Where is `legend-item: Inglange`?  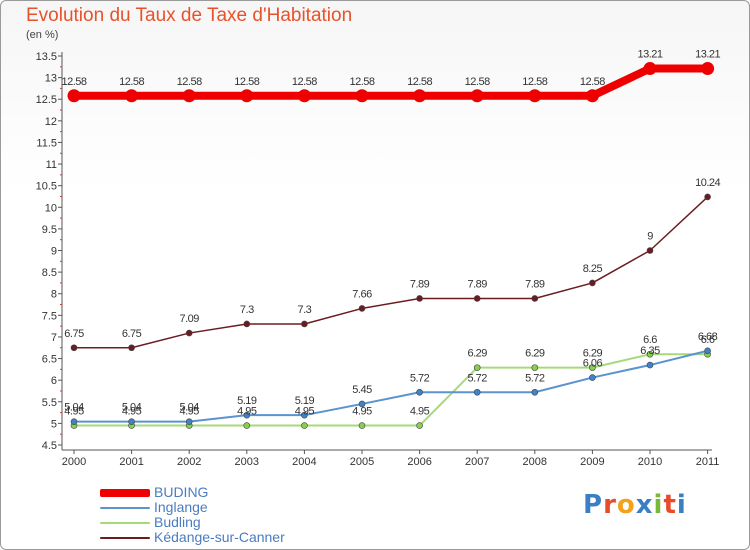
legend-item: Inglange is located at coordinates (192, 507).